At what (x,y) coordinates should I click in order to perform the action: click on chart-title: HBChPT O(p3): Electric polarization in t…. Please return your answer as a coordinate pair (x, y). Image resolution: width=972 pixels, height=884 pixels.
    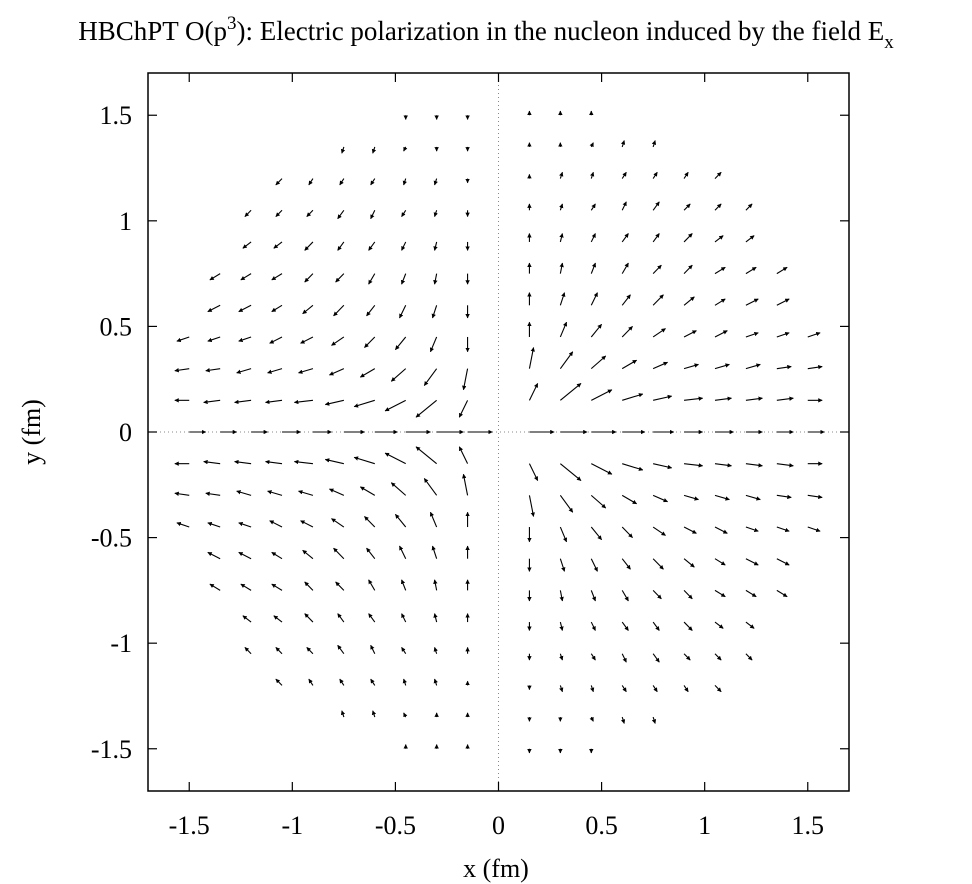
    Looking at the image, I should click on (486, 33).